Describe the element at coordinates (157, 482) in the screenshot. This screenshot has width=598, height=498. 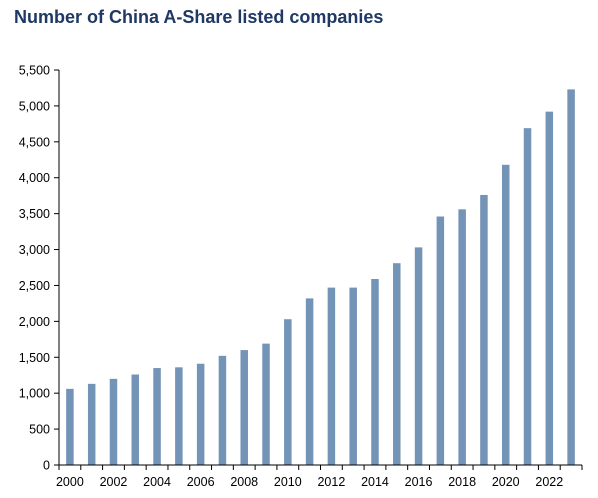
I see `x-tick-label: 2004` at that location.